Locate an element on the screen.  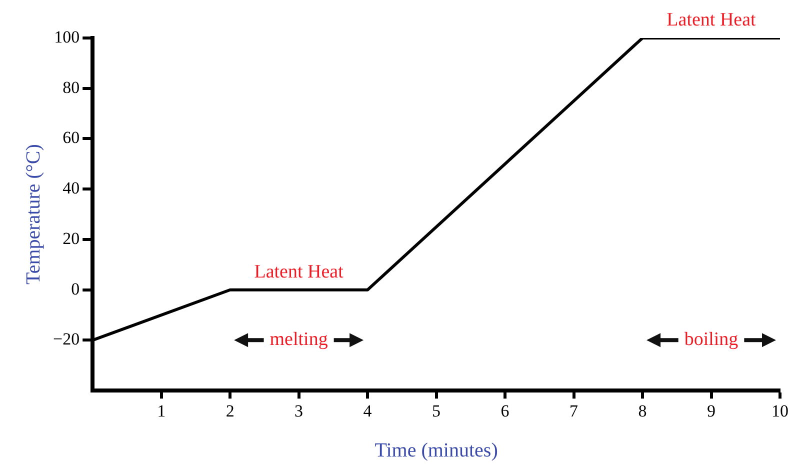
x-tick-label: 9 is located at coordinates (711, 410).